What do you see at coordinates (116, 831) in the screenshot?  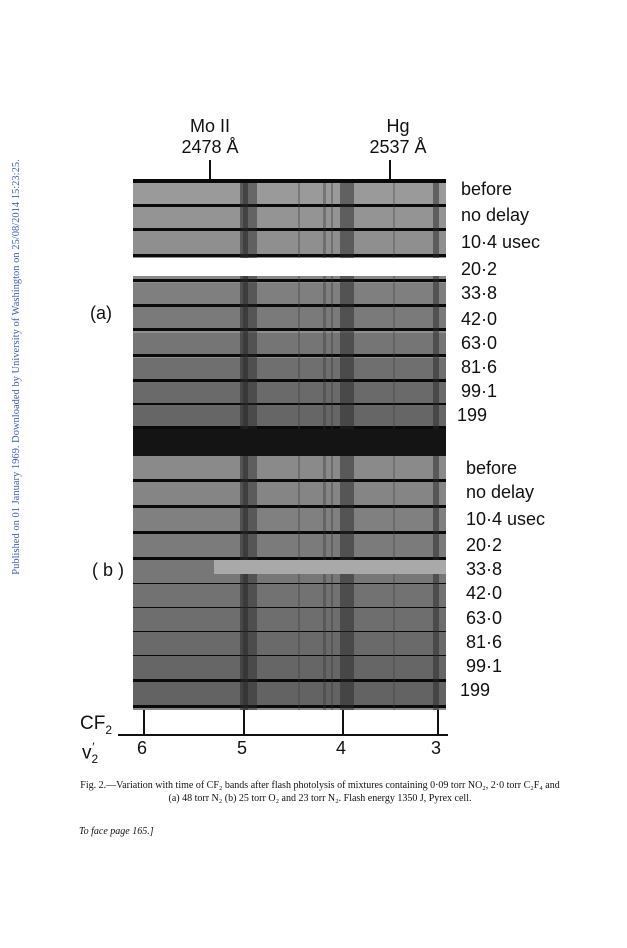 I see `page-footer: To face page 165.]` at bounding box center [116, 831].